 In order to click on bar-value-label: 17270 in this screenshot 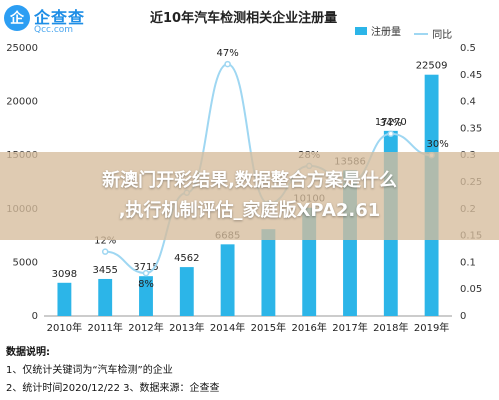, I will do `click(391, 122)`.